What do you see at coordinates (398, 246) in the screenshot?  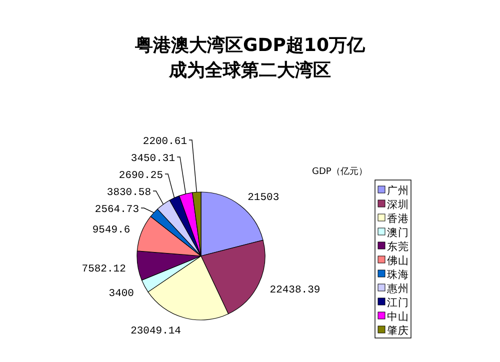 I see `legend-label: 东莞` at bounding box center [398, 246].